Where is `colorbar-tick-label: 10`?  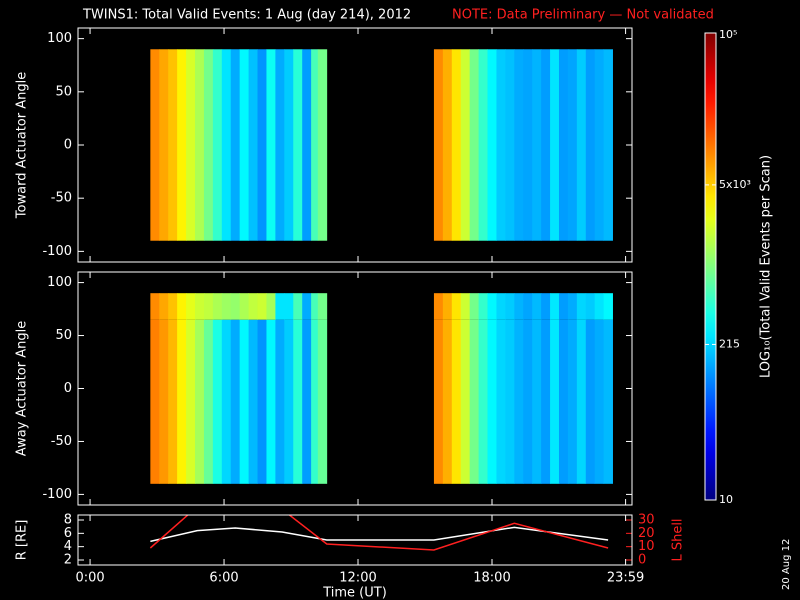 colorbar-tick-label: 10 is located at coordinates (726, 499).